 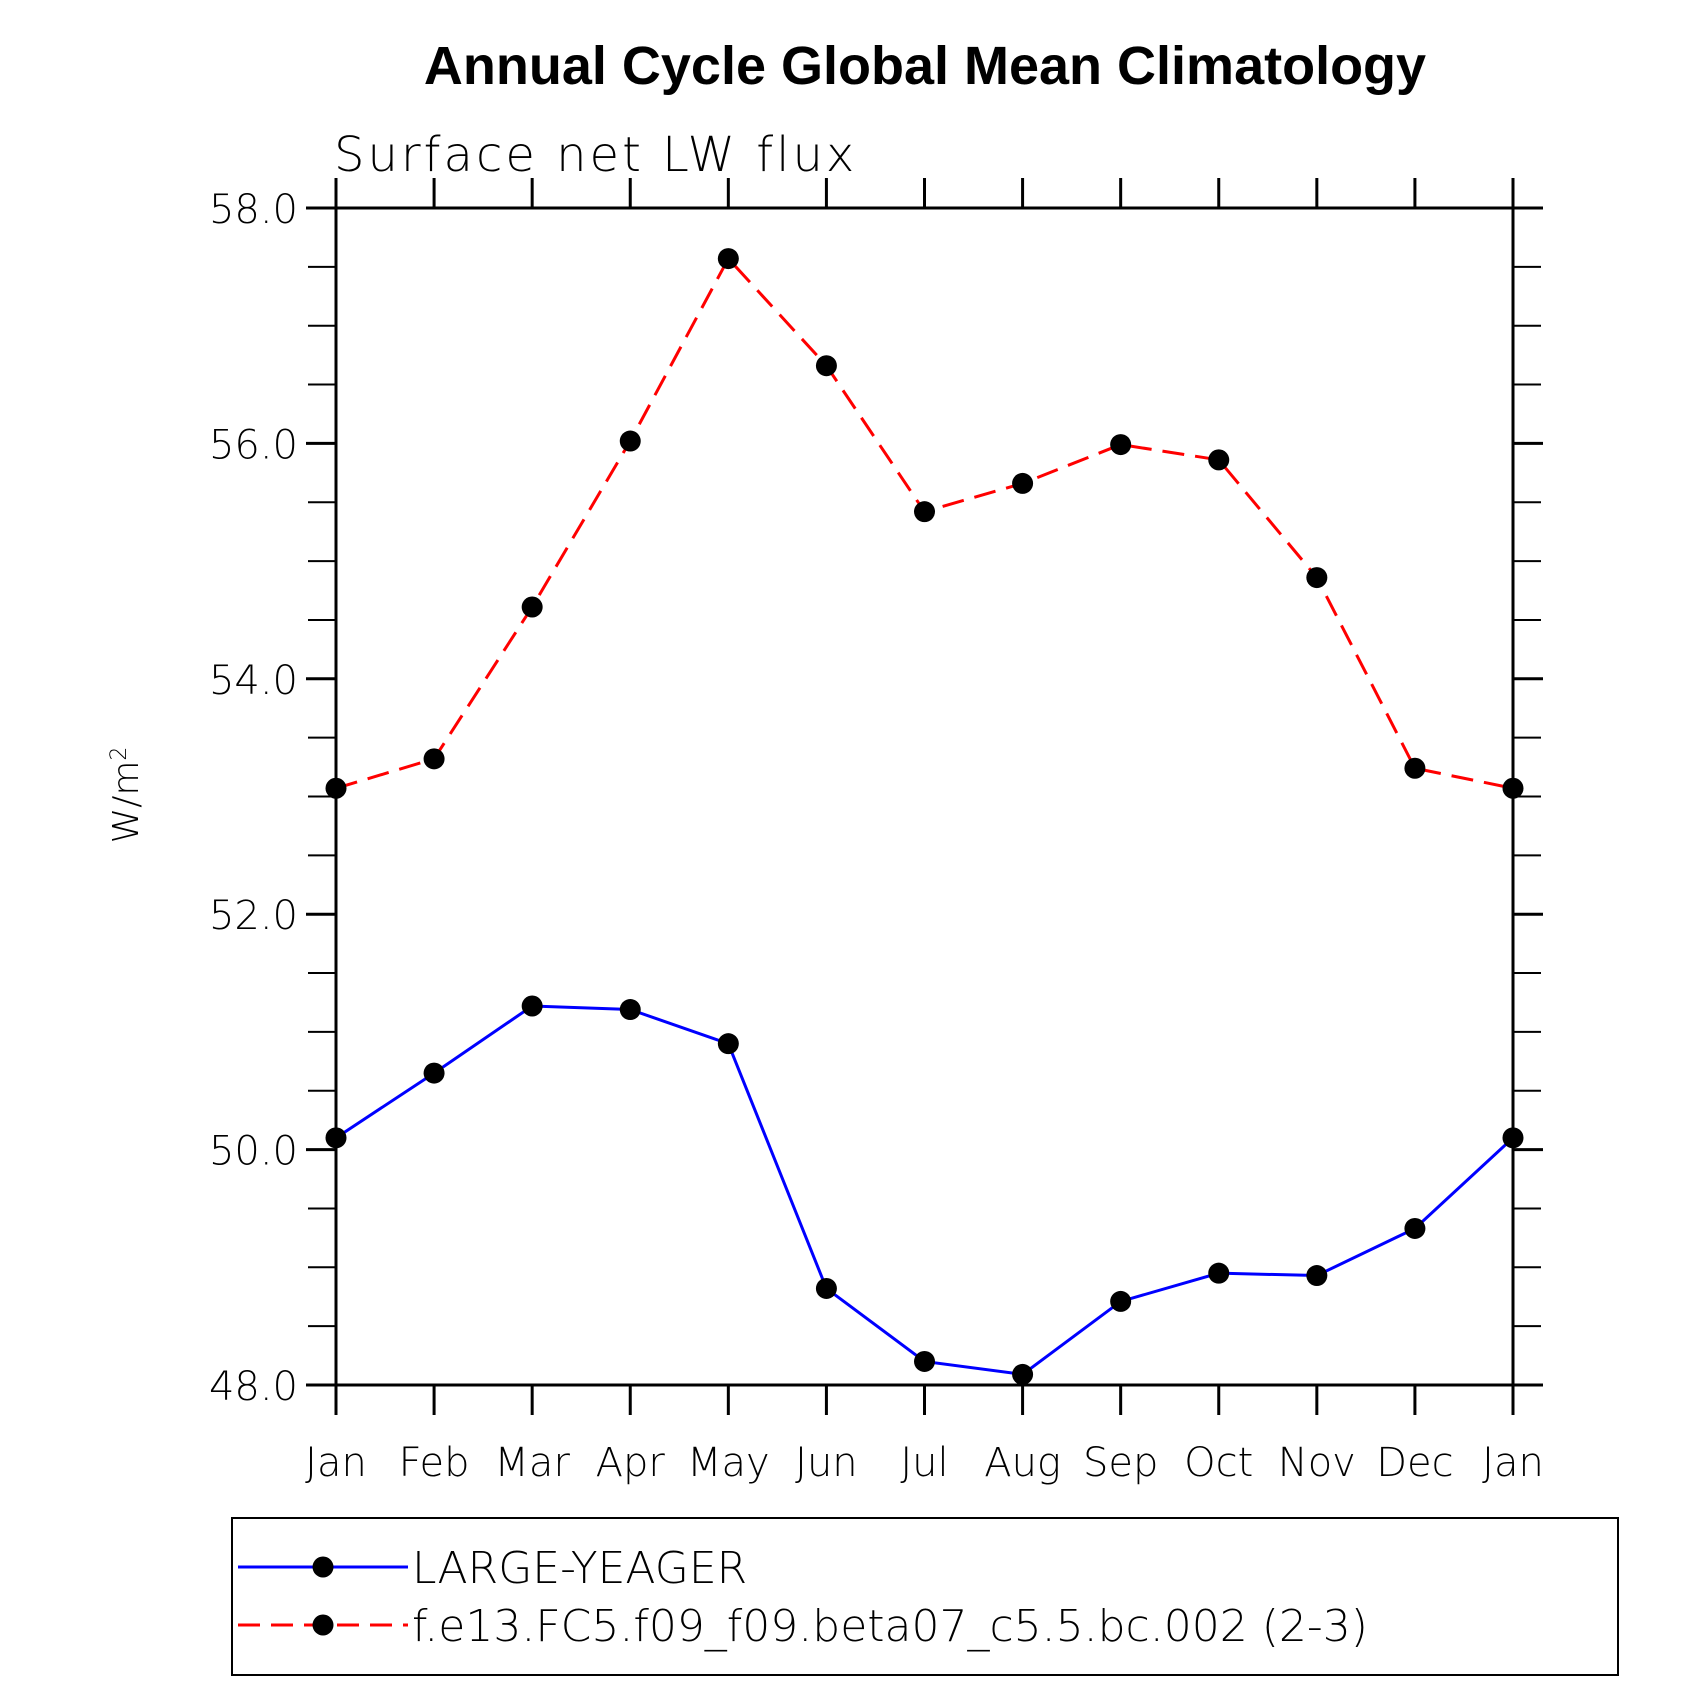 I want to click on x-tick-label: Oct, so click(x=1218, y=1463).